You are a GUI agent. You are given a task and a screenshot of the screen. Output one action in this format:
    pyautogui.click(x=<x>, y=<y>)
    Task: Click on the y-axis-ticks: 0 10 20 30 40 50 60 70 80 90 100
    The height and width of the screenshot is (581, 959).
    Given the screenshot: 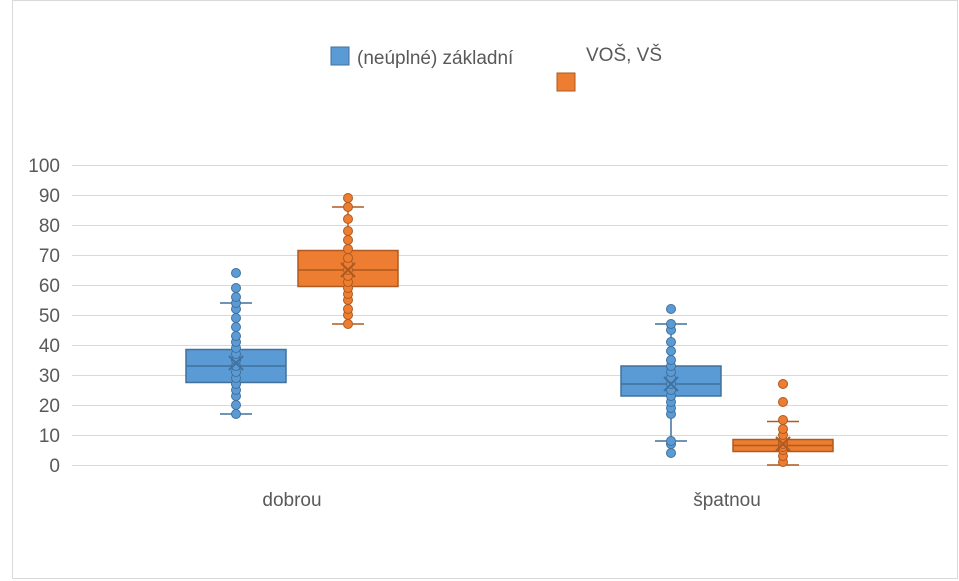 What is the action you would take?
    pyautogui.click(x=44, y=316)
    